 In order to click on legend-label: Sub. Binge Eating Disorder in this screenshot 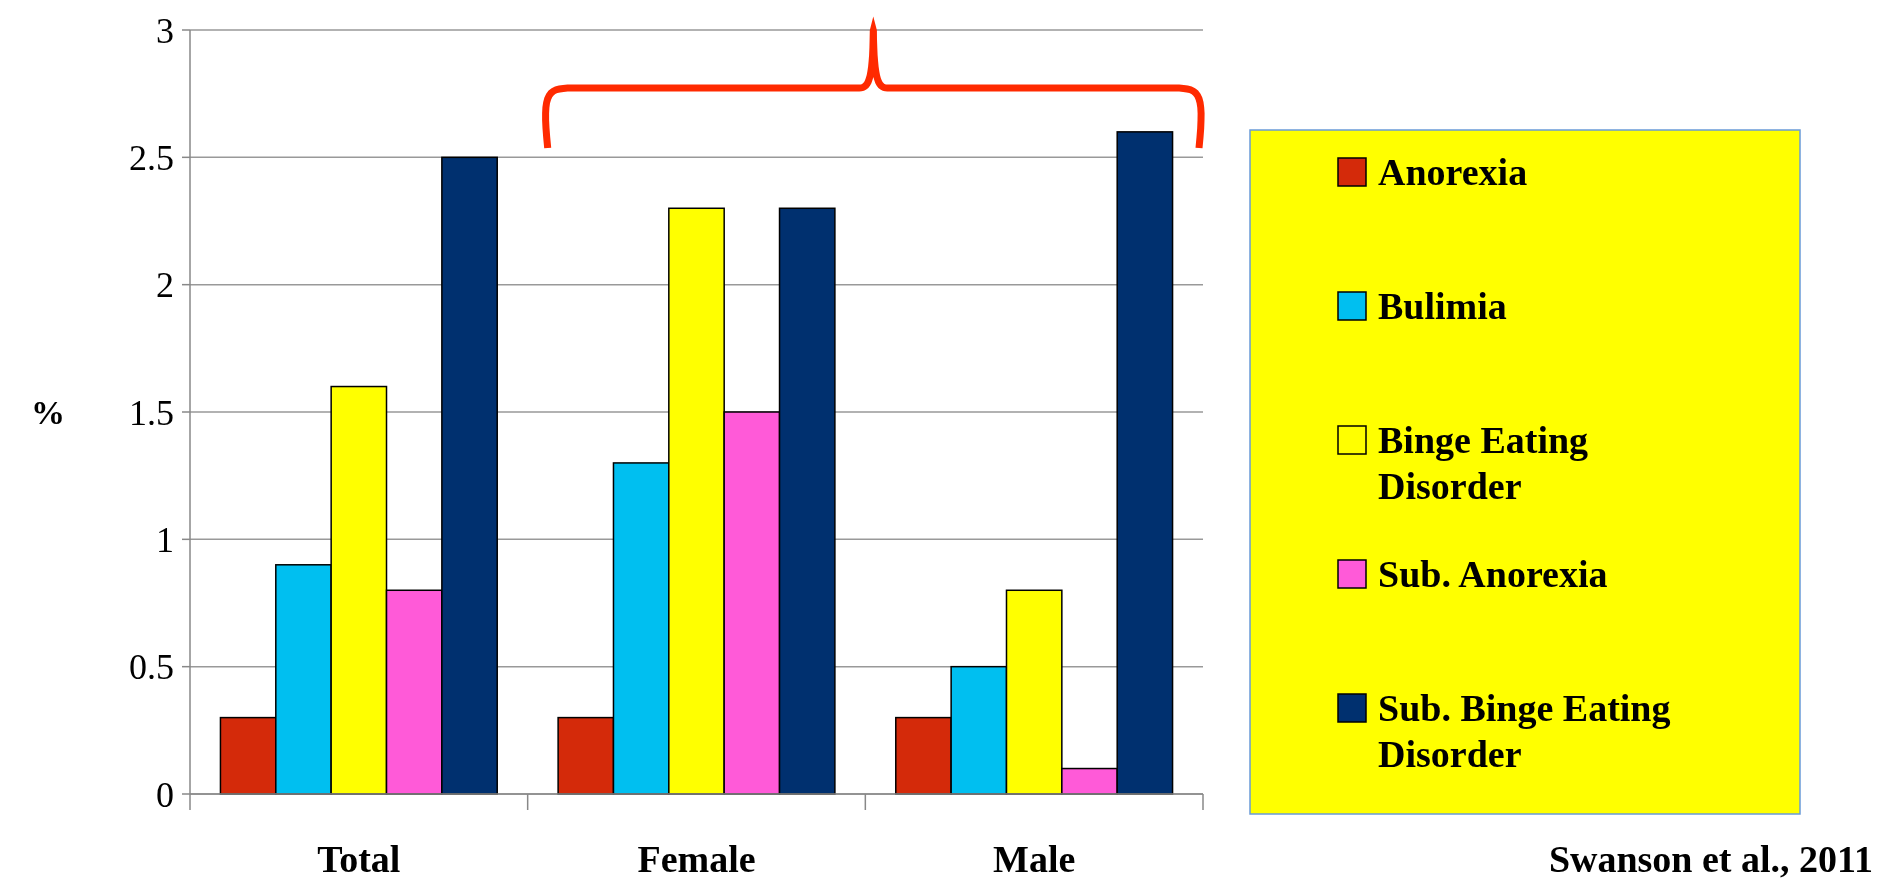, I will do `click(1524, 731)`.